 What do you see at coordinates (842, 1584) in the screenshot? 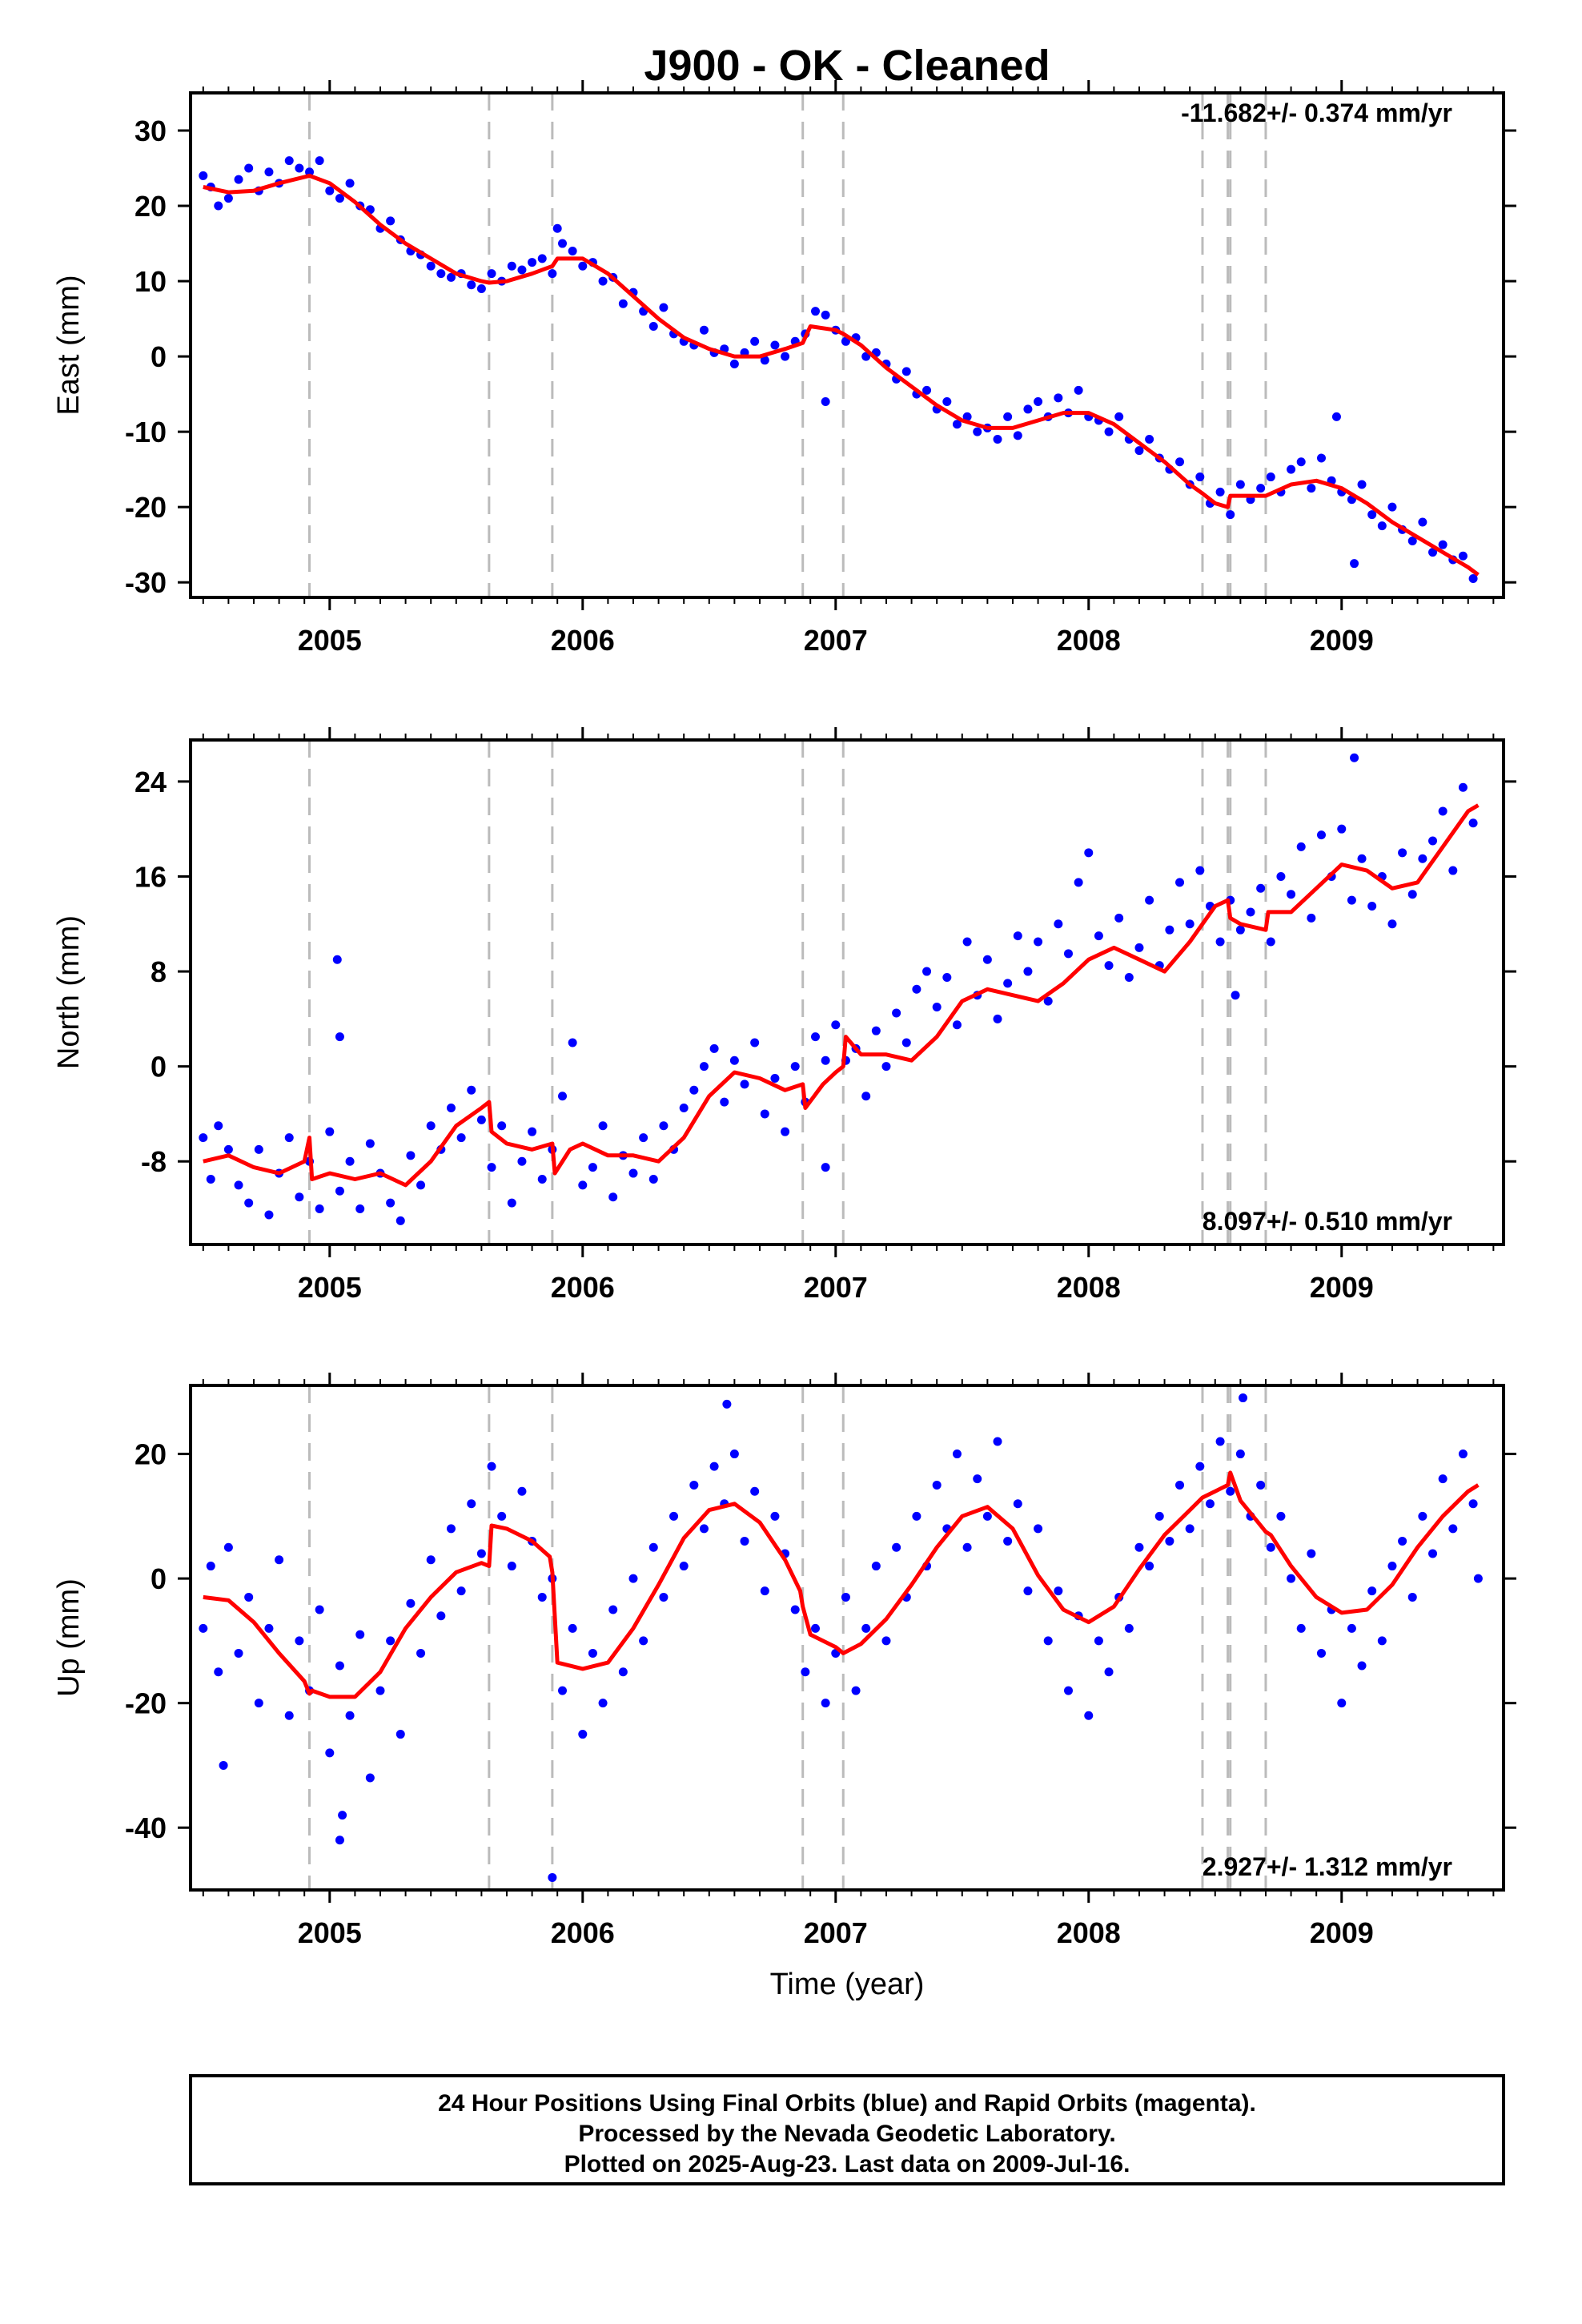
I see `model-fit-line` at bounding box center [842, 1584].